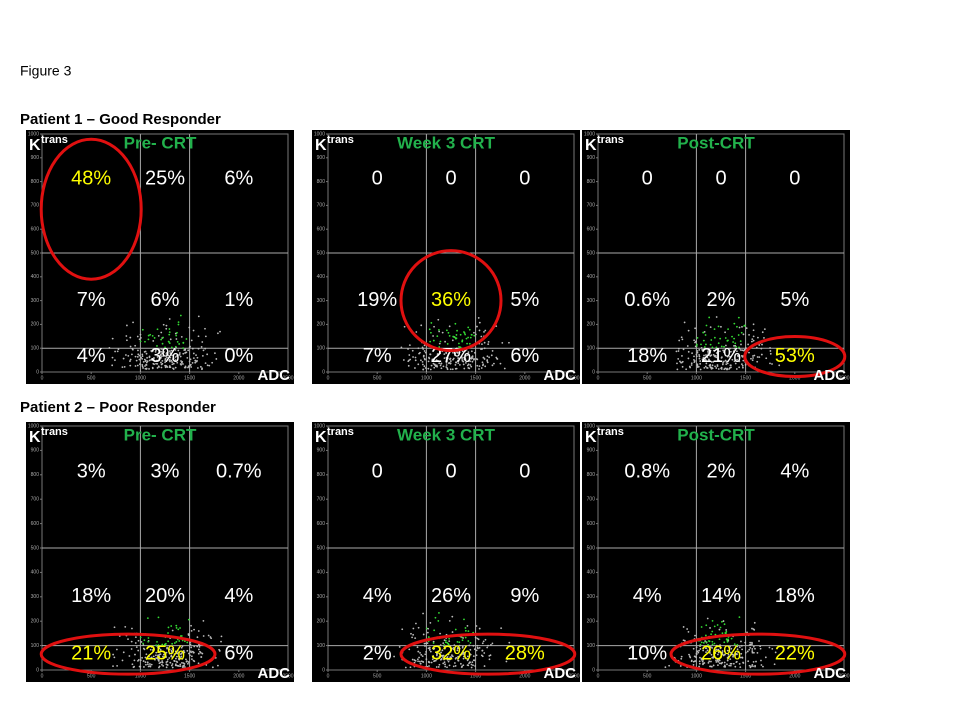  Describe the element at coordinates (160, 142) in the screenshot. I see `panel-title: Pre- CRT` at that location.